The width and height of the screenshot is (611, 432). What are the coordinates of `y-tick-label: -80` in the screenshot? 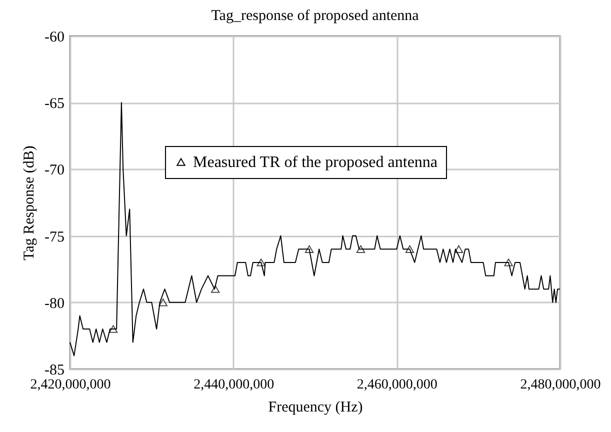 It's located at (54, 304).